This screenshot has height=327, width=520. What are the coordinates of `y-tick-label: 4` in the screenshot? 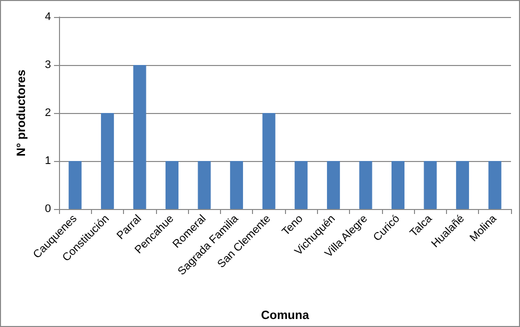 It's located at (47, 17).